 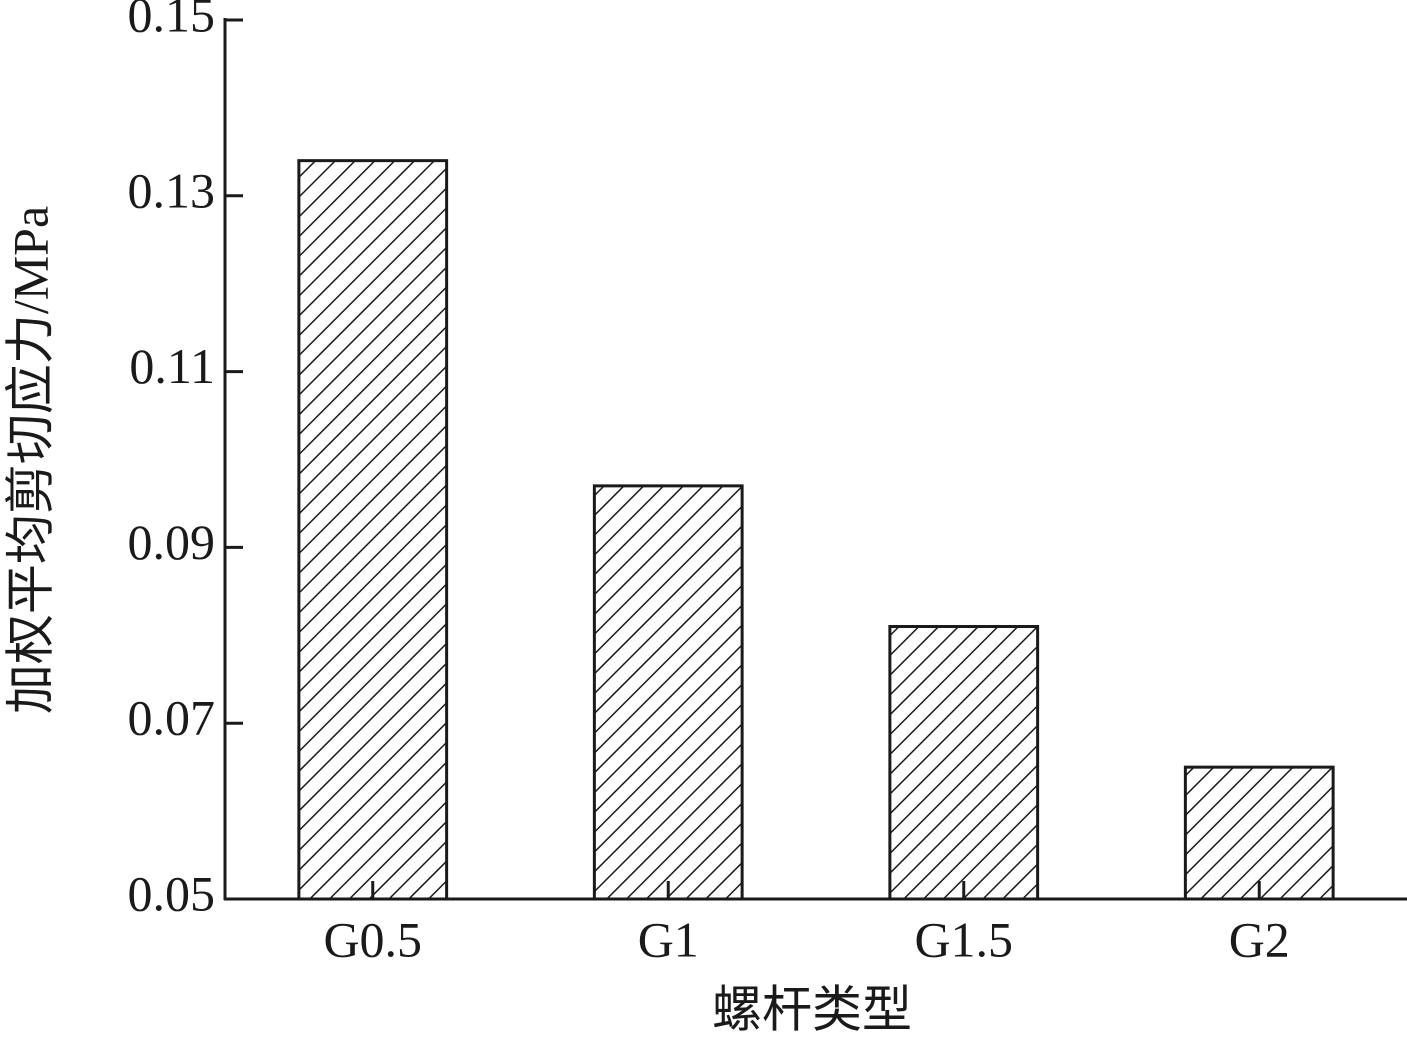 What do you see at coordinates (172, 893) in the screenshot?
I see `y-tick-label: 0.05` at bounding box center [172, 893].